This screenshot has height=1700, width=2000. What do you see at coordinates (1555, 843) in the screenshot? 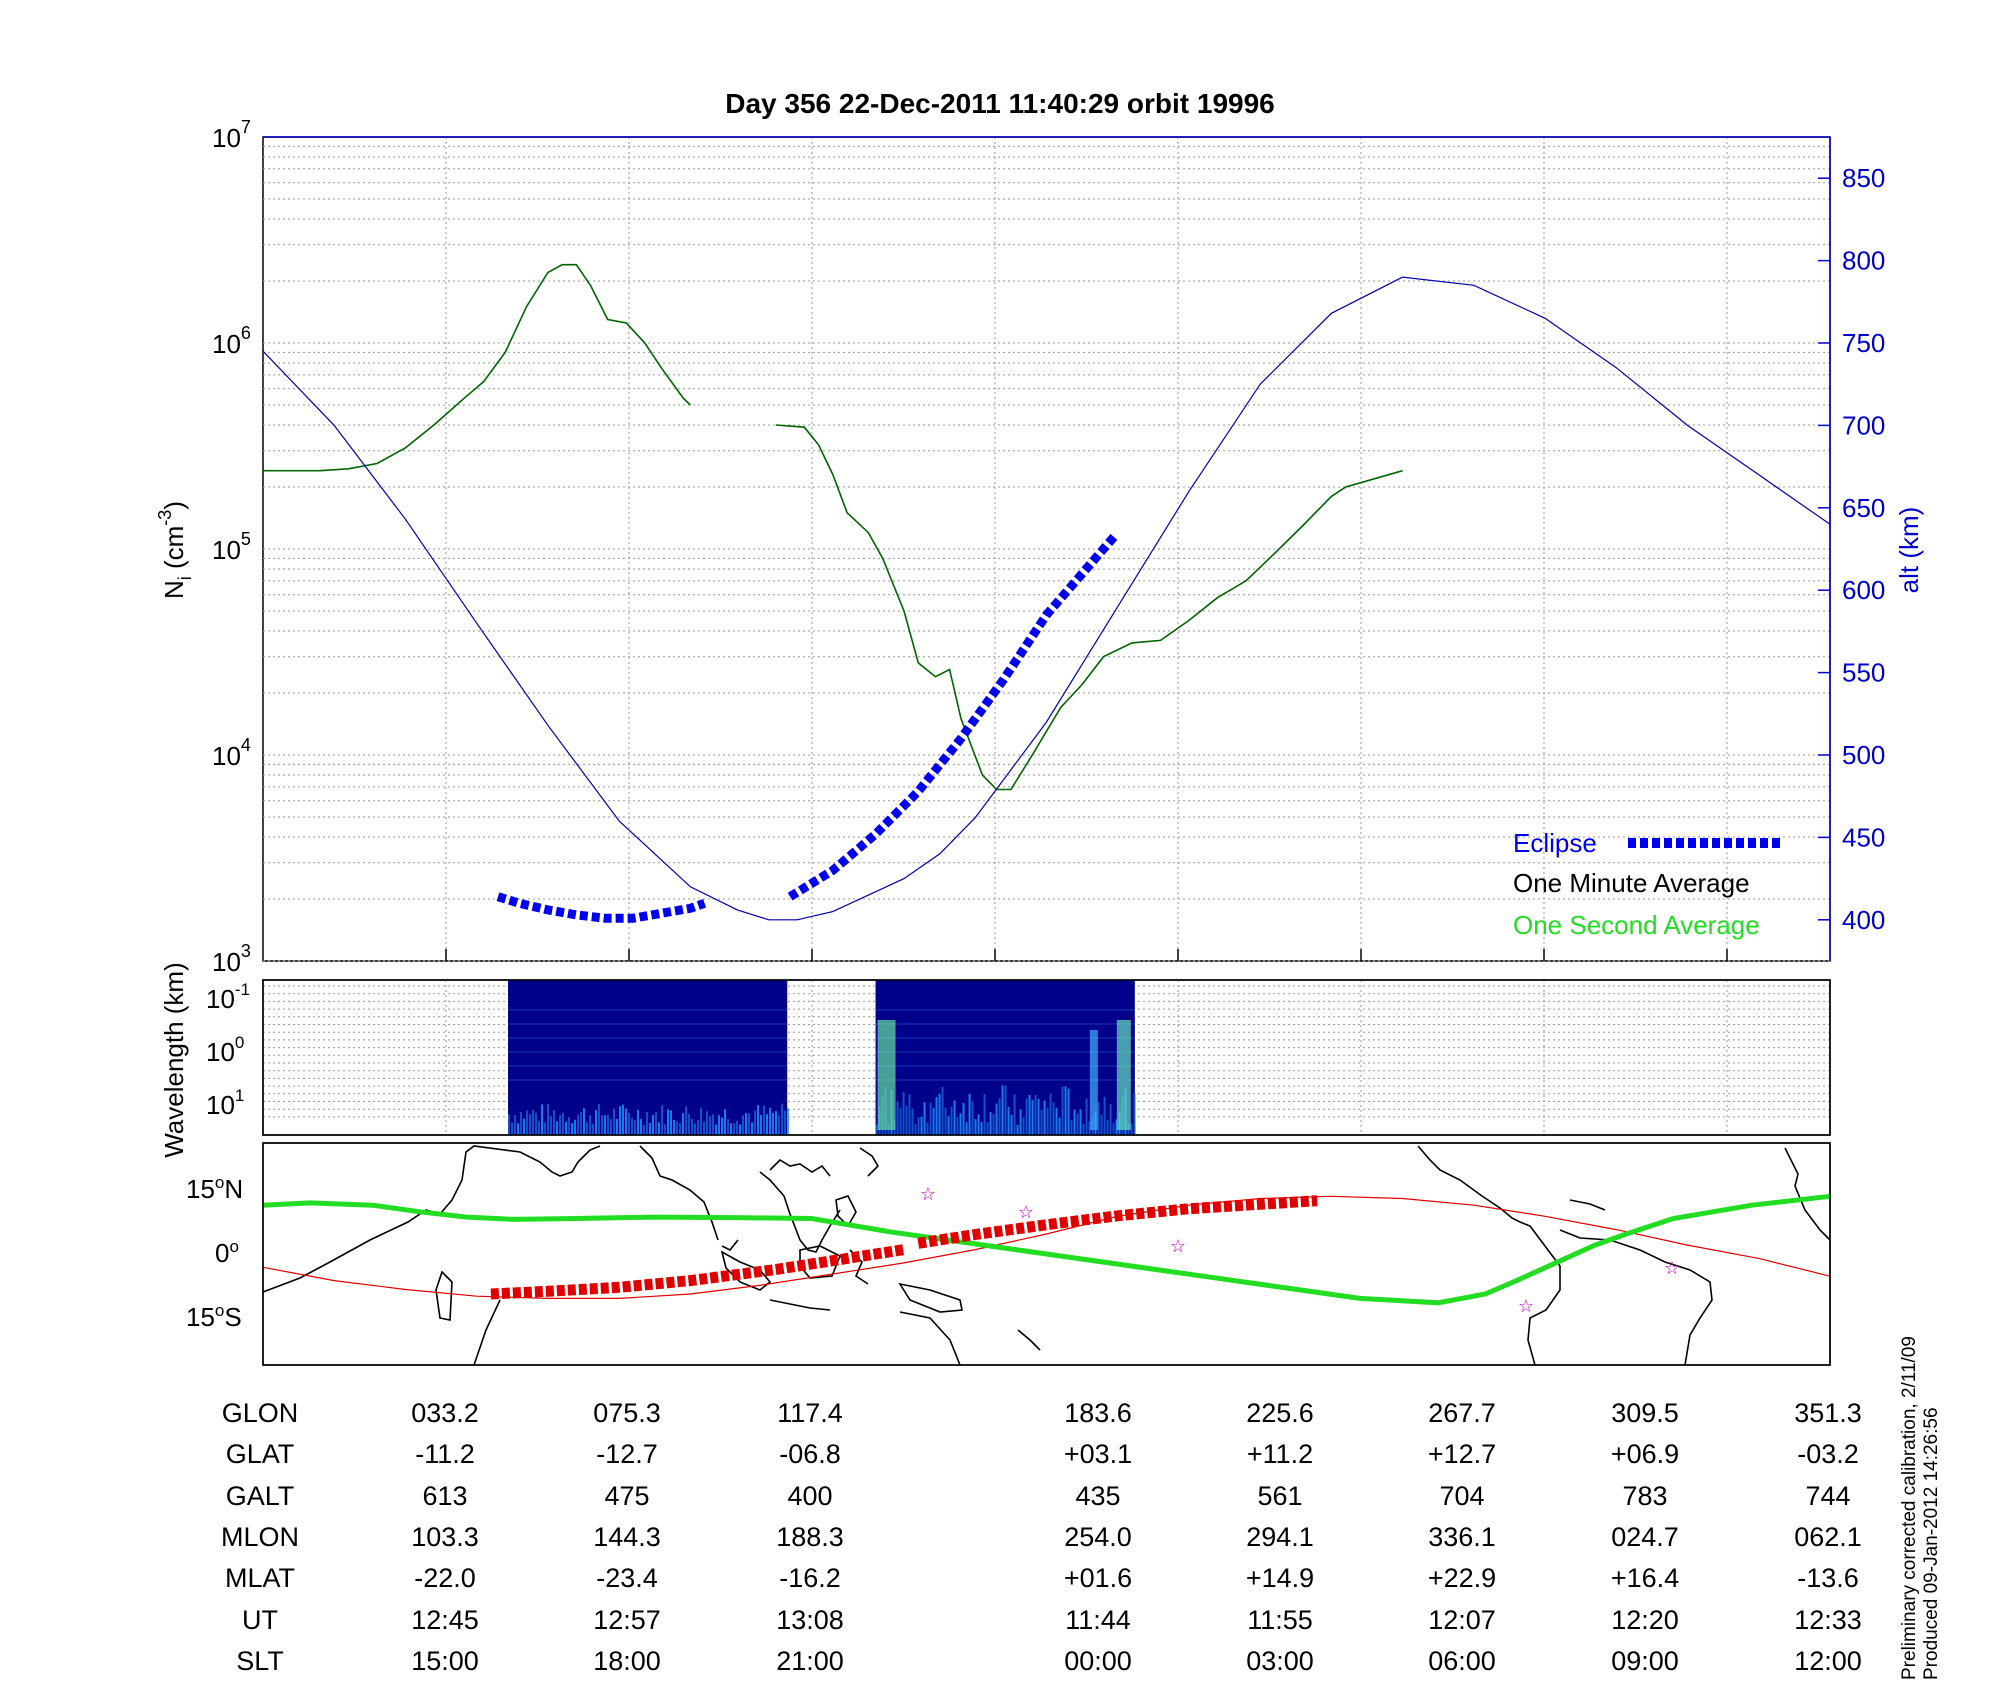
I see `legend-eclipse: Eclipse` at bounding box center [1555, 843].